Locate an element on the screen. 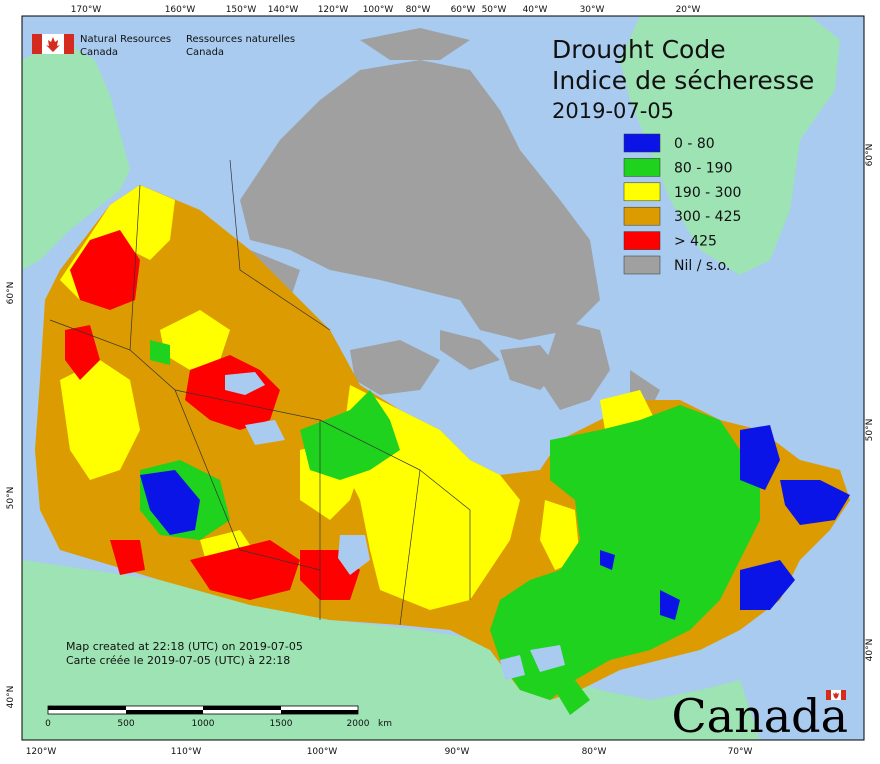  scale-tick-label: 1000 is located at coordinates (203, 724).